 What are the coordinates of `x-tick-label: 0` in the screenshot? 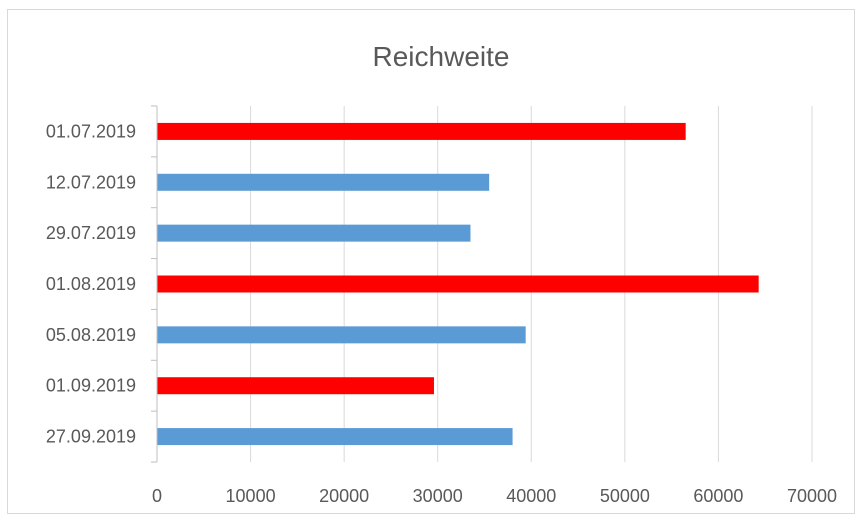 It's located at (157, 496).